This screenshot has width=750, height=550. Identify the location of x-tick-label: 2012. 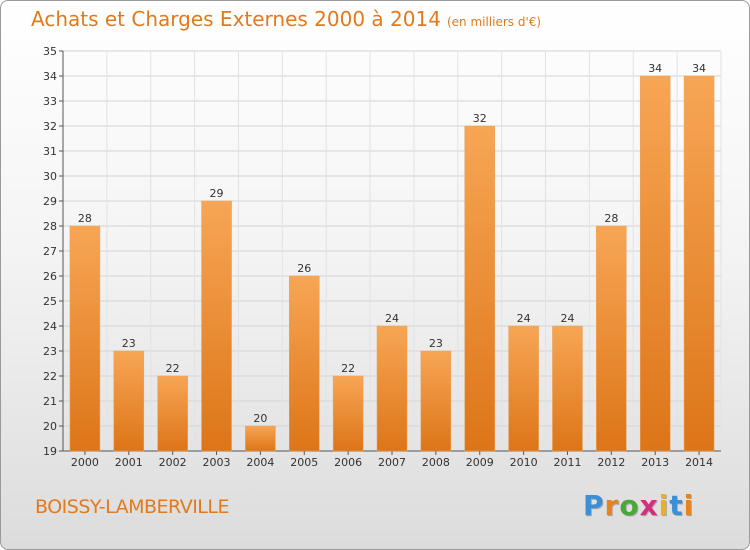
(611, 462).